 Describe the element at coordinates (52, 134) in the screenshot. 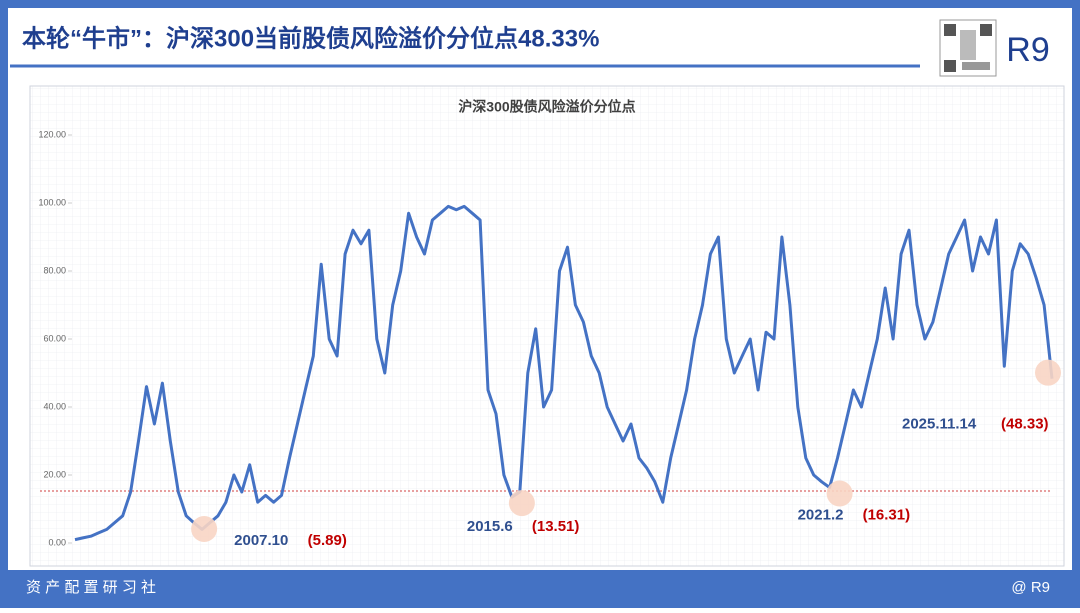

I see `y-tick-label: 120.00` at that location.